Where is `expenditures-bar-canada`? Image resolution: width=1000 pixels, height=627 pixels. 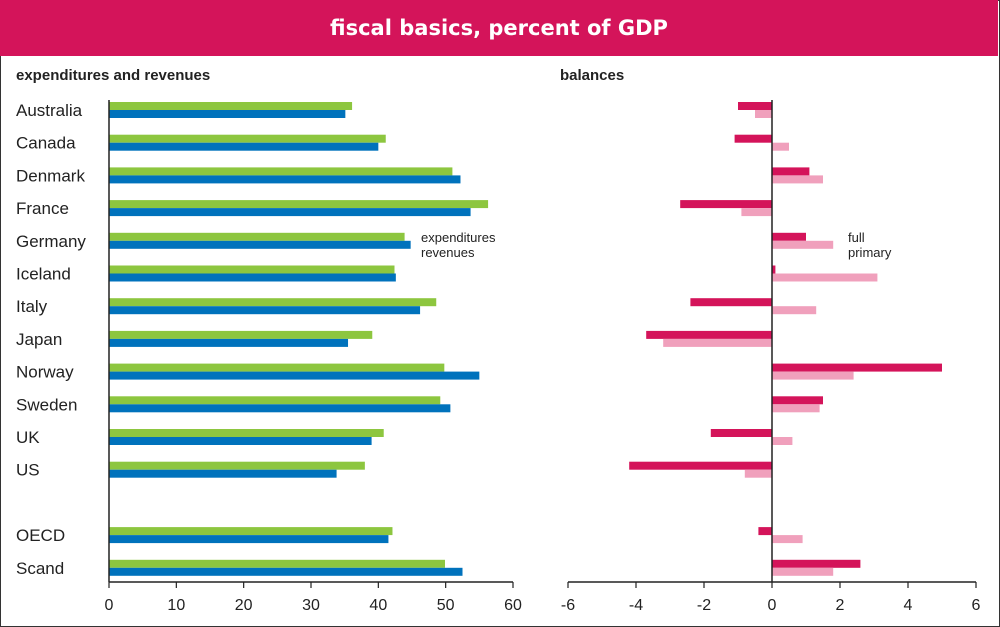
expenditures-bar-canada is located at coordinates (247, 138).